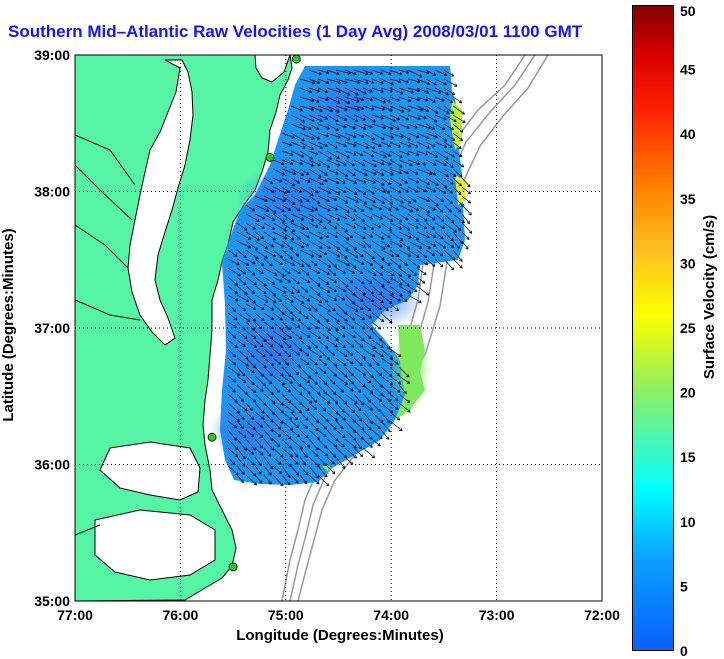 This screenshot has height=659, width=724. Describe the element at coordinates (52, 55) in the screenshot. I see `y-tick-label: 39:00` at that location.